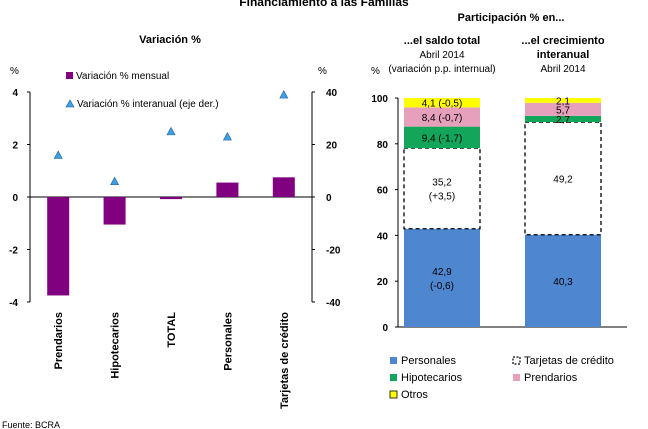 The height and width of the screenshot is (429, 648). What do you see at coordinates (59, 340) in the screenshot?
I see `category-label: Prendarios` at bounding box center [59, 340].